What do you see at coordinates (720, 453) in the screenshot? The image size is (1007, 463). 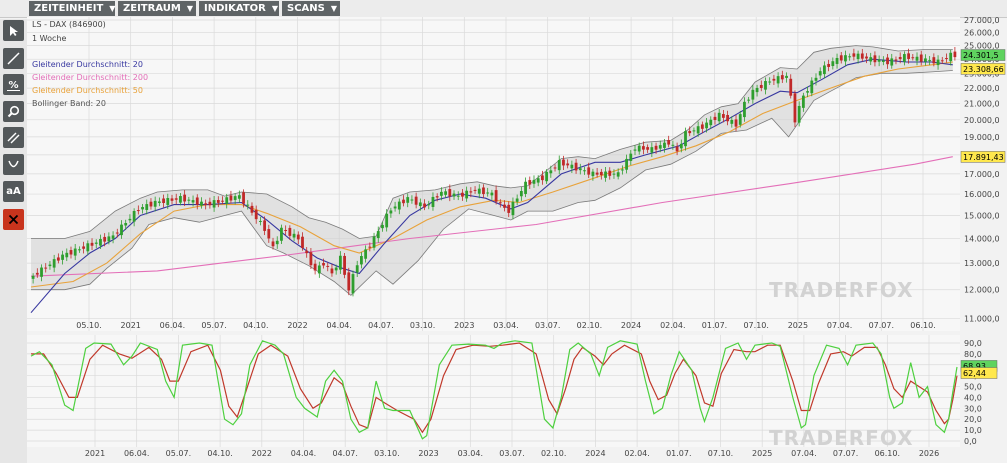 I see `stochastic-date-label: 07.10.` at bounding box center [720, 453].